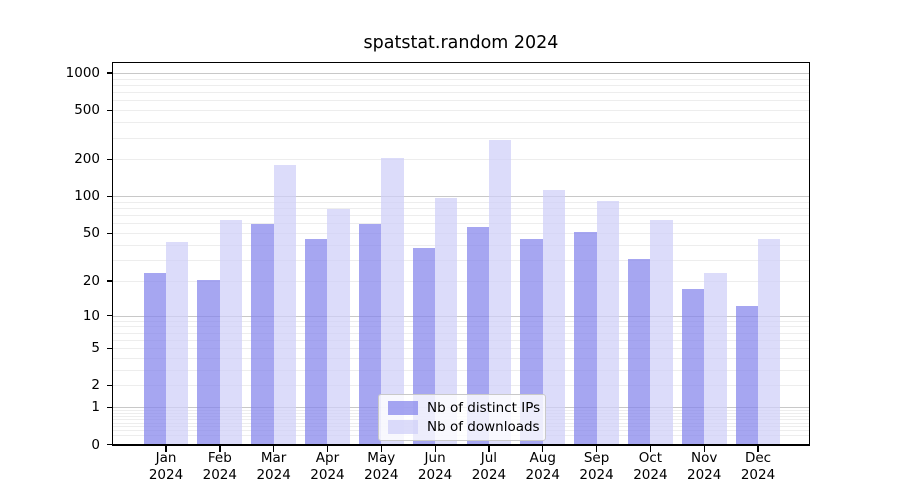 The height and width of the screenshot is (500, 900). Describe the element at coordinates (477, 335) in the screenshot. I see `bar-ips-jul` at that location.